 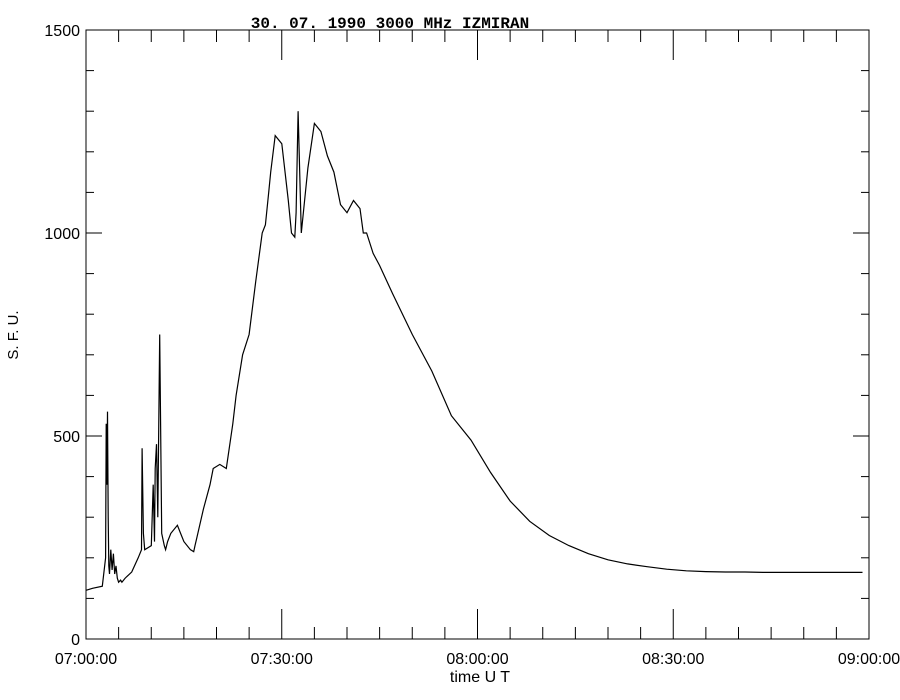 I want to click on x-tick-label: 08:30:00, so click(x=673, y=659).